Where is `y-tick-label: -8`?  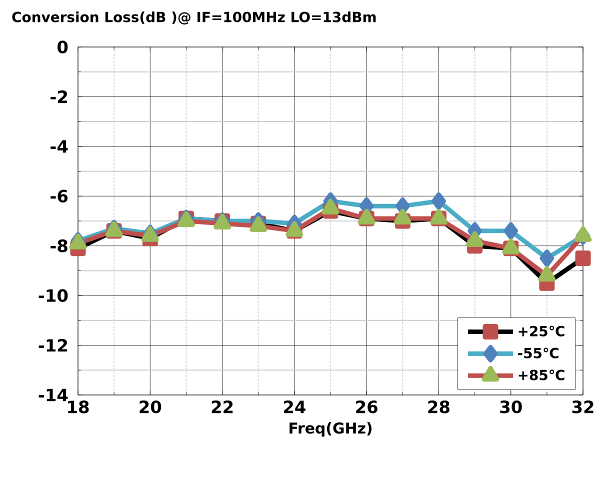 y-tick-label: -8 is located at coordinates (59, 245).